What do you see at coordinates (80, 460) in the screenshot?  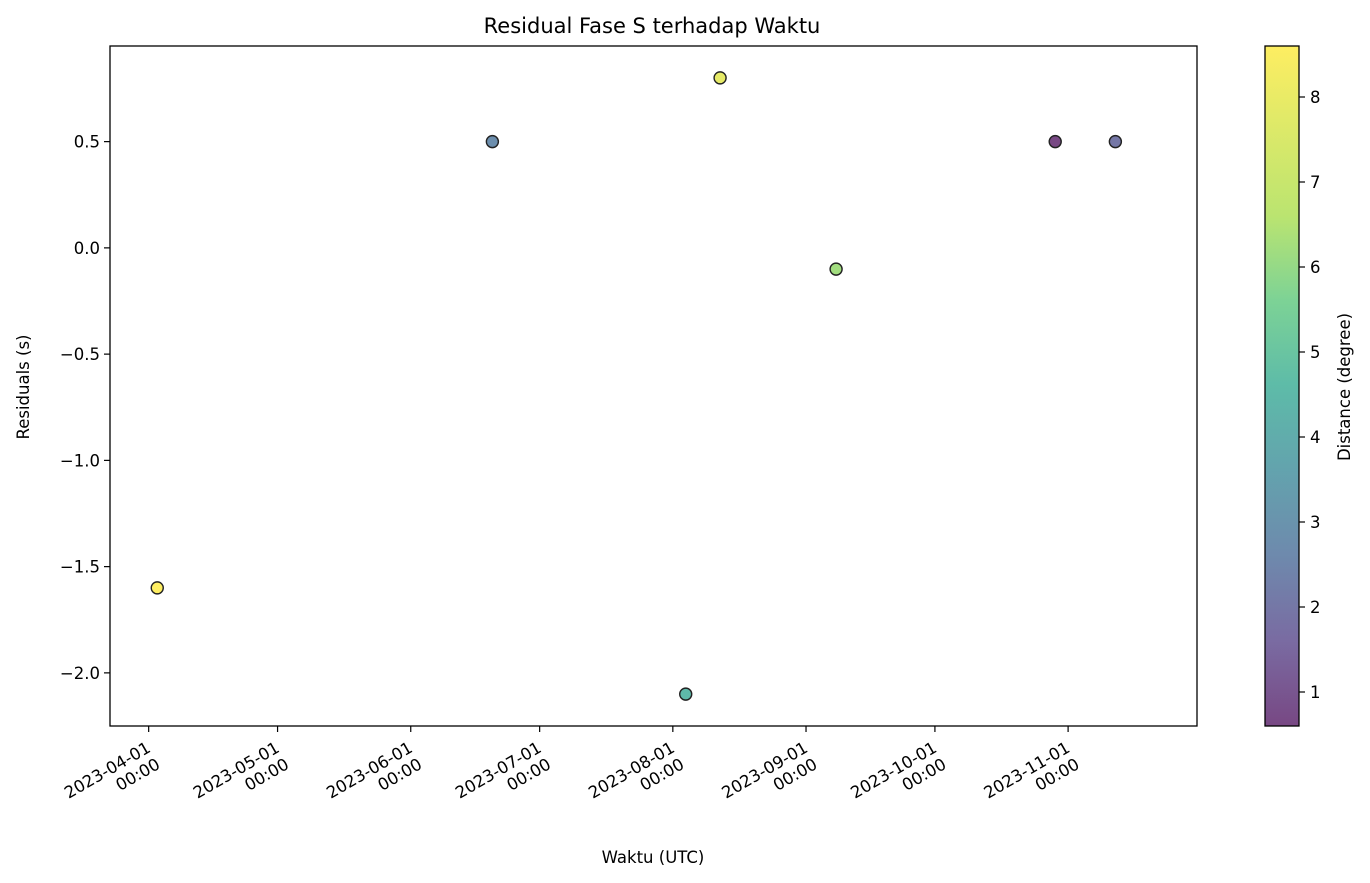 I see `y-tick-label: −1.0` at bounding box center [80, 460].